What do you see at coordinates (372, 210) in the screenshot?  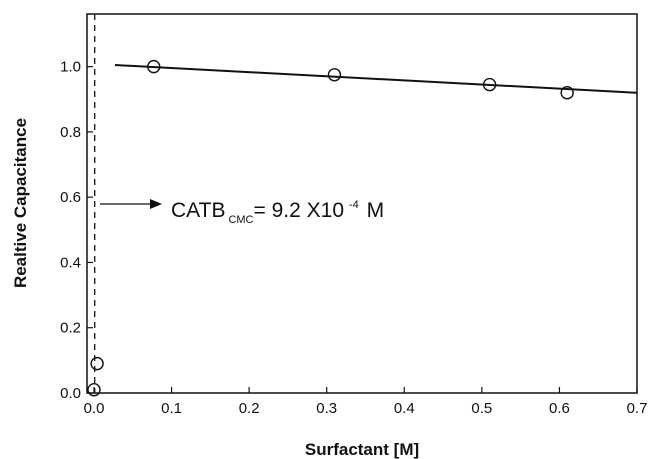 I see `annotation-unit: M` at bounding box center [372, 210].